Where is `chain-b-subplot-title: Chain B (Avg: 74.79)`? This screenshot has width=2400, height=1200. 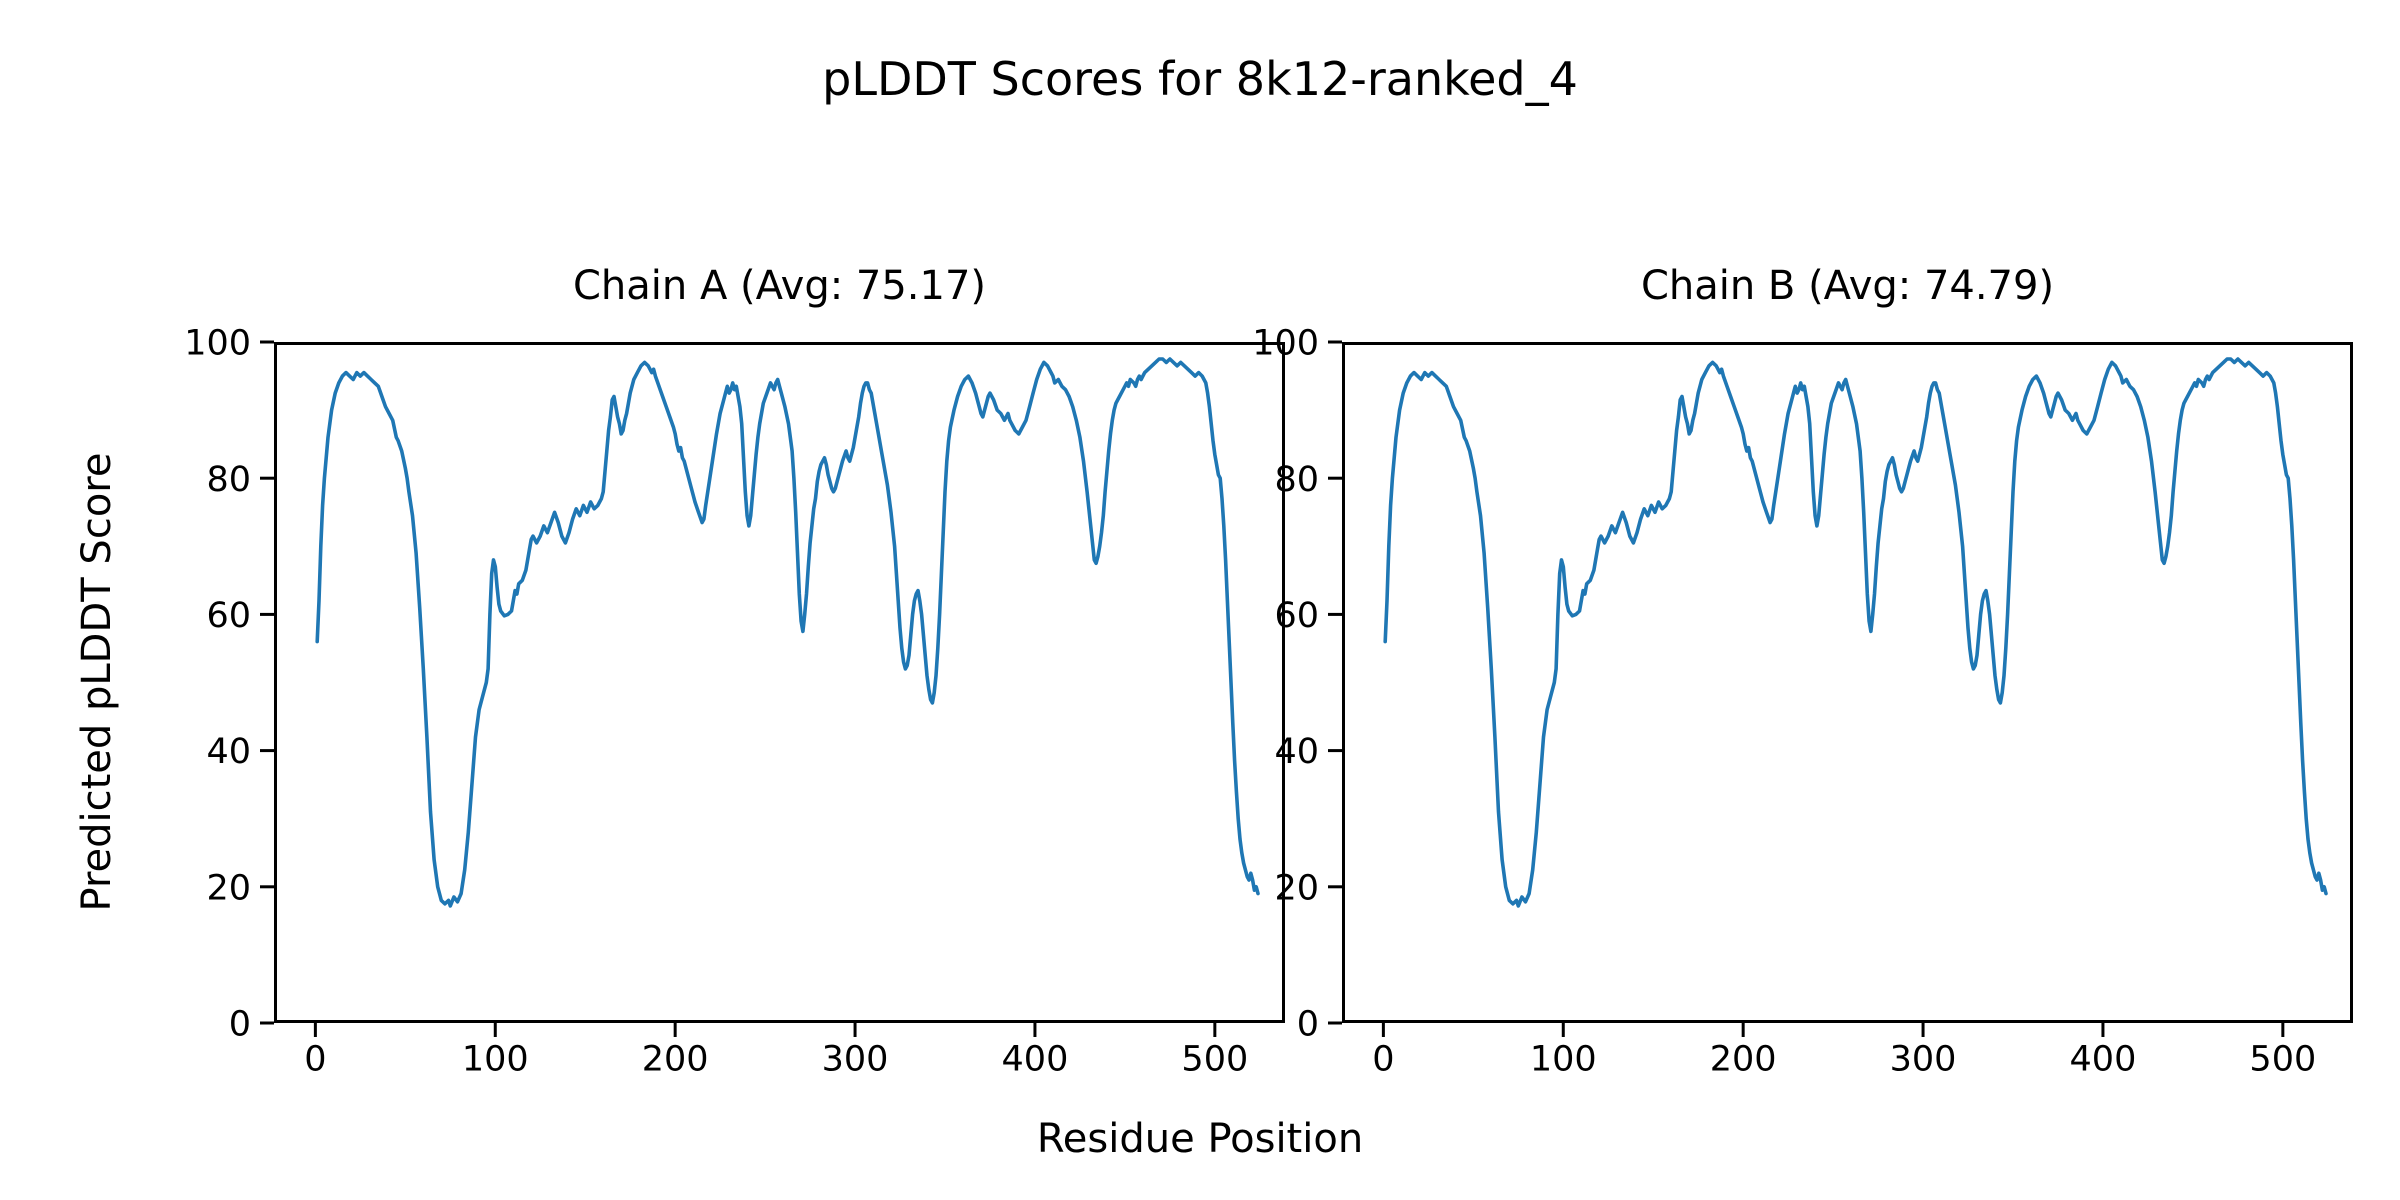 chain-b-subplot-title: Chain B (Avg: 74.79) is located at coordinates (1847, 286).